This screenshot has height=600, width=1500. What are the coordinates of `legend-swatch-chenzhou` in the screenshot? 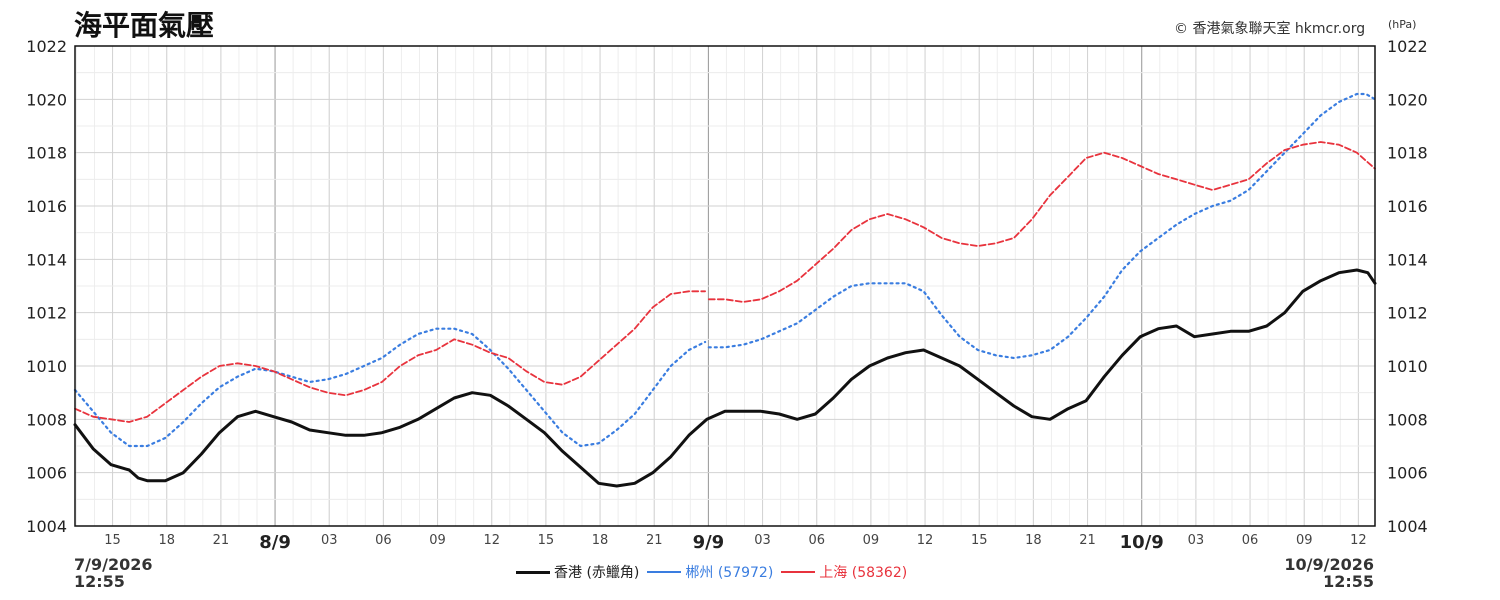 It's located at (664, 572).